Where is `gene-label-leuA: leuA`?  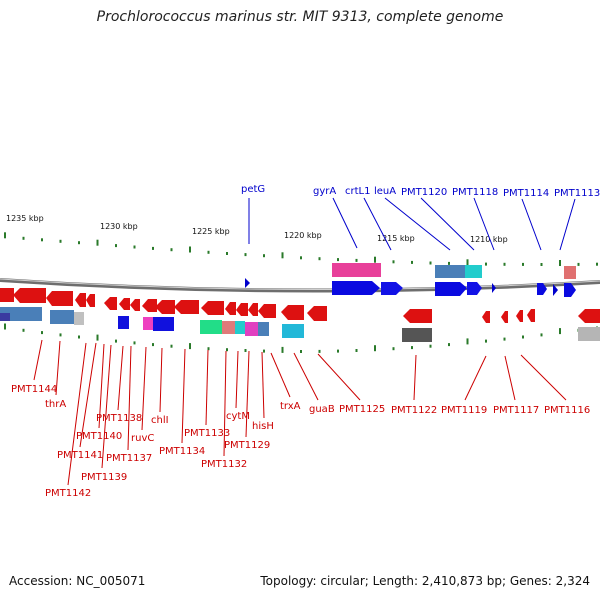 gene-label-leuA: leuA is located at coordinates (385, 191).